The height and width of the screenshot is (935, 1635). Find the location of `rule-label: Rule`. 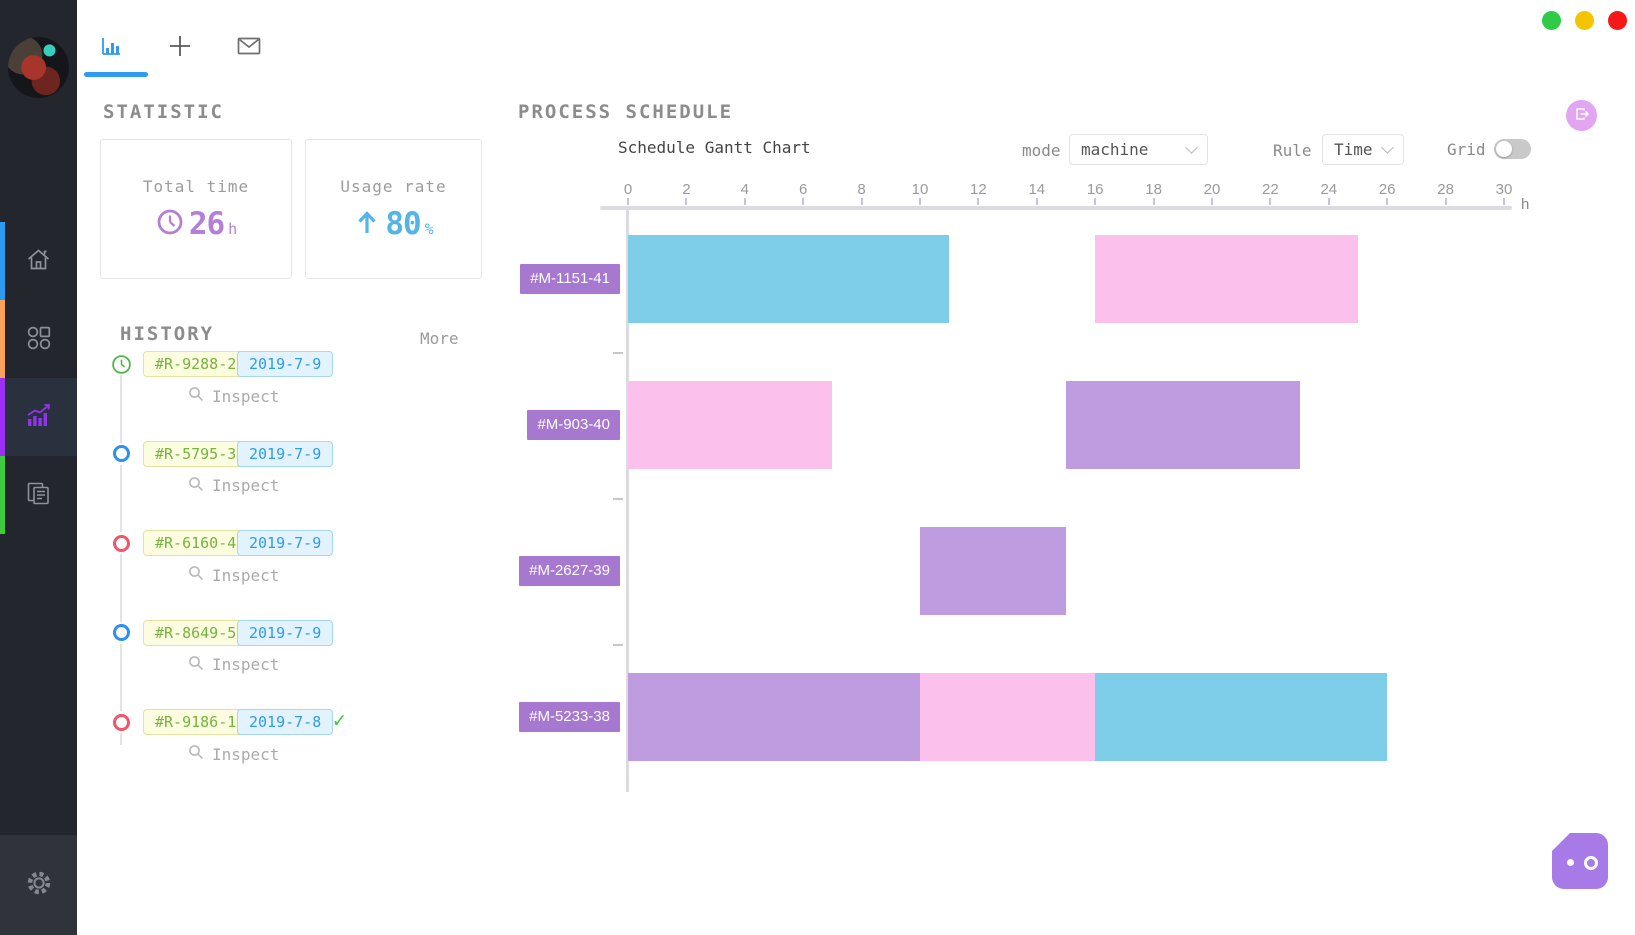

rule-label: Rule is located at coordinates (1292, 150).